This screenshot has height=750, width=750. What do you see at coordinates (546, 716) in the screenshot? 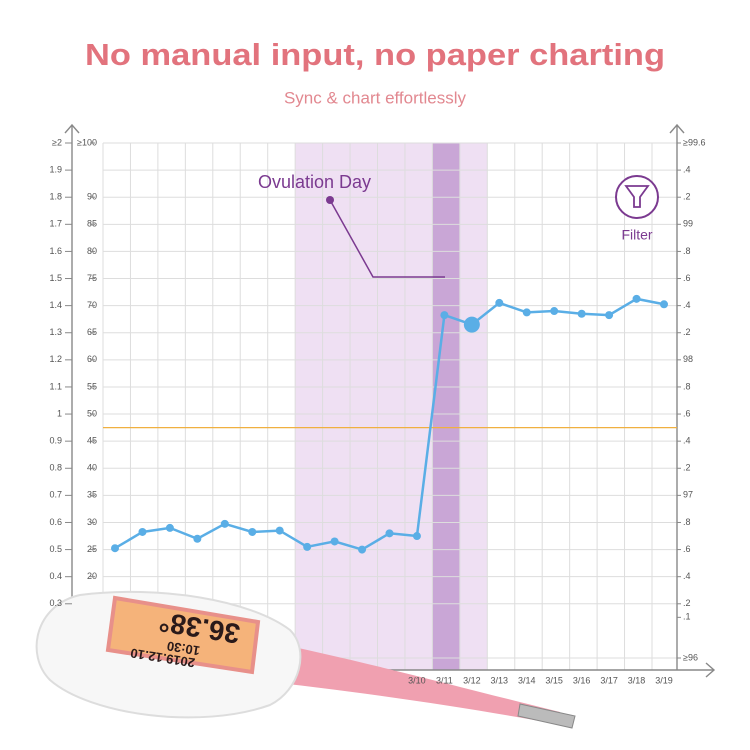
I see `thermometer-probe` at bounding box center [546, 716].